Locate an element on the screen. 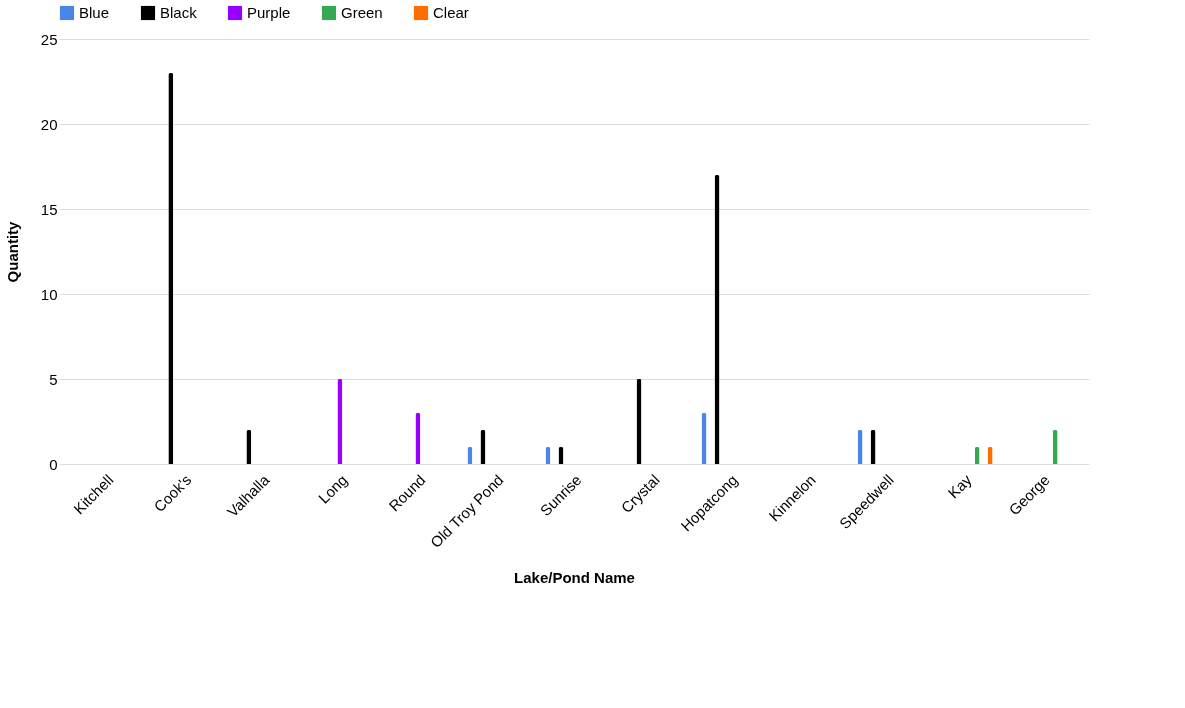 The height and width of the screenshot is (708, 1185). y-tick-label: 5 is located at coordinates (53, 379).